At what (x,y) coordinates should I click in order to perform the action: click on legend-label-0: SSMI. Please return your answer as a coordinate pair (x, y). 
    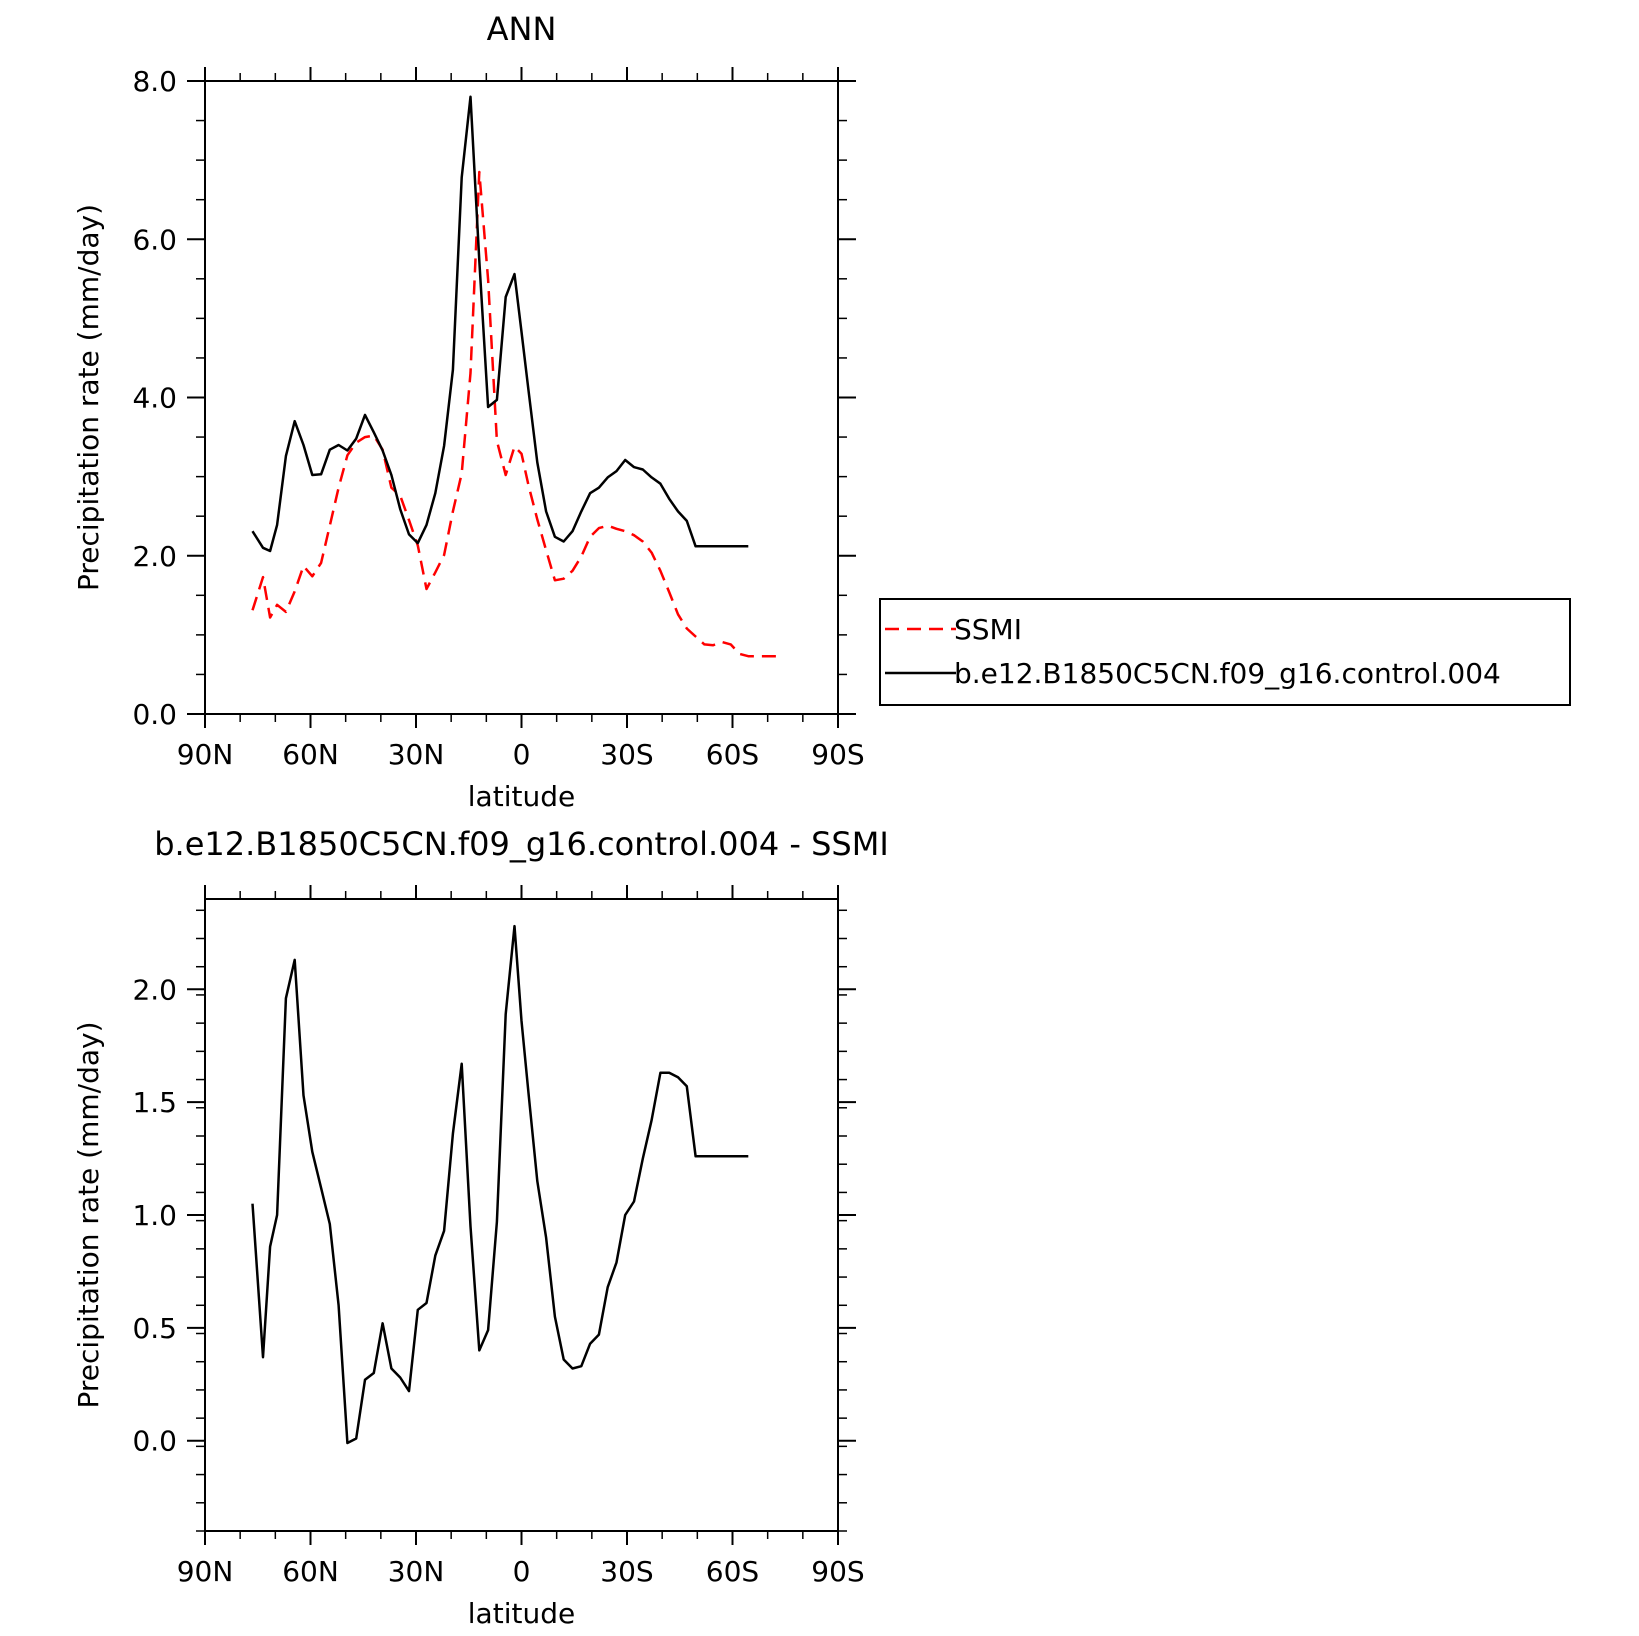
    Looking at the image, I should click on (988, 629).